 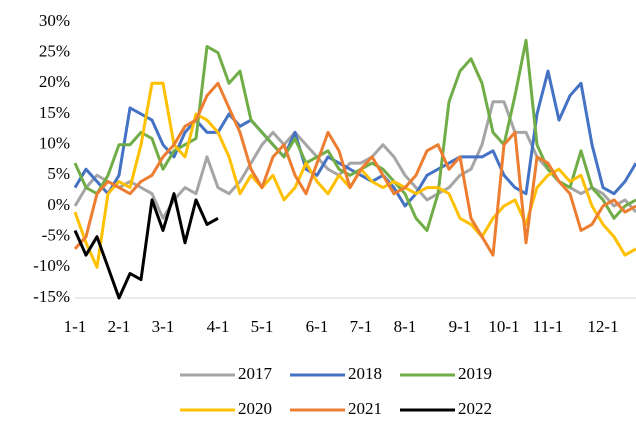 What do you see at coordinates (255, 373) in the screenshot?
I see `legend-label: 2017` at bounding box center [255, 373].